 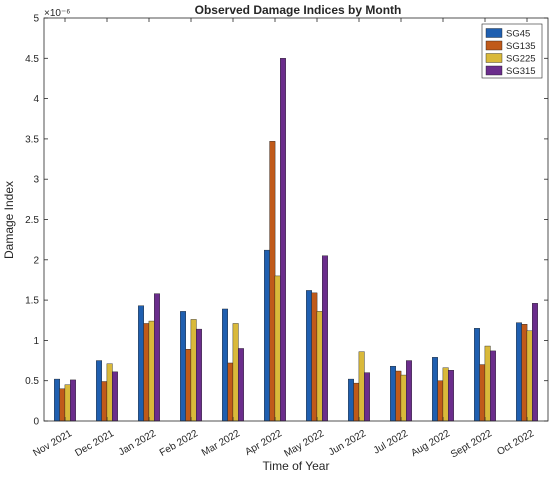 What do you see at coordinates (57, 13) in the screenshot?
I see `y-exponent-label: ×10⁻⁶` at bounding box center [57, 13].